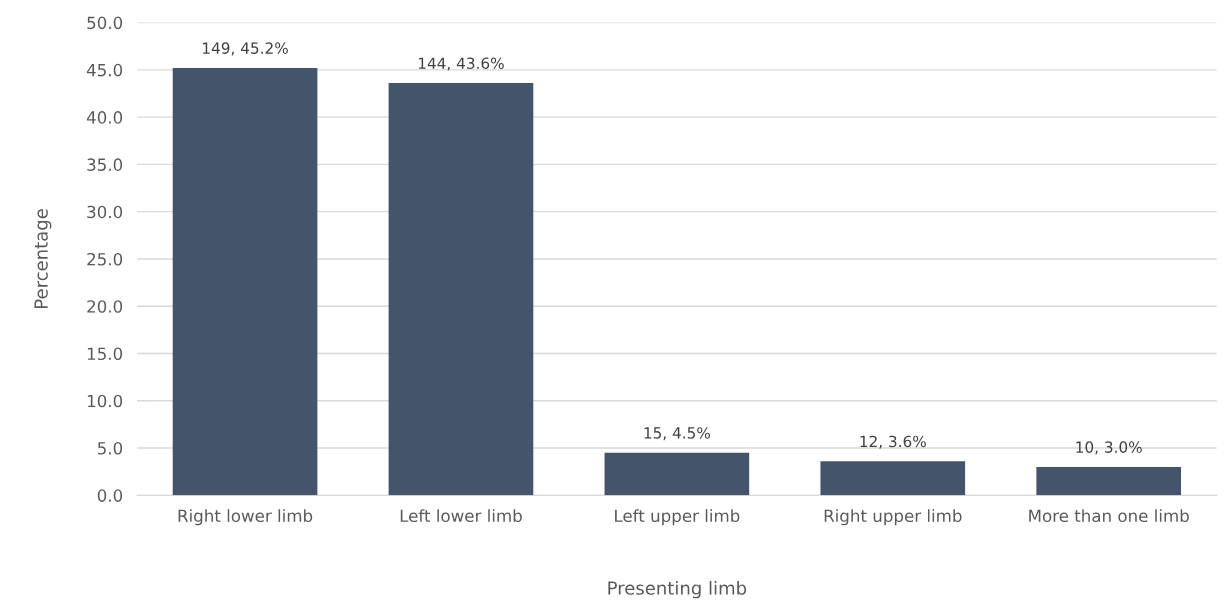 This screenshot has width=1224, height=610. Describe the element at coordinates (245, 49) in the screenshot. I see `data-label: 149, 45.2%` at that location.